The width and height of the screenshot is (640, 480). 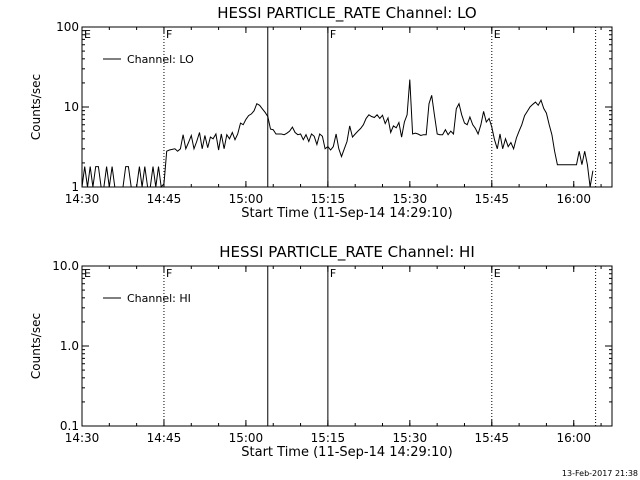 What do you see at coordinates (347, 252) in the screenshot?
I see `chart-title: HESSI PARTICLE_RATE Channel: HI` at bounding box center [347, 252].